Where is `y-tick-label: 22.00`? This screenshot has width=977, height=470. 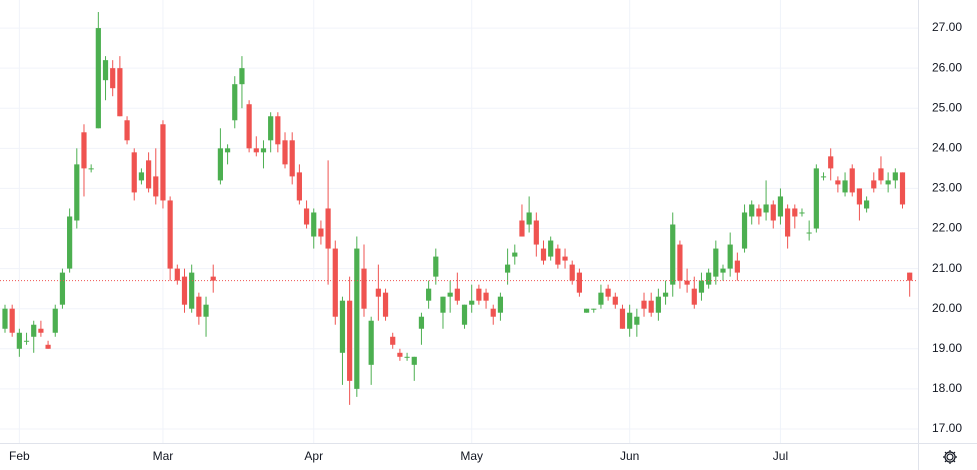 y-tick-label: 22.00 is located at coordinates (947, 228).